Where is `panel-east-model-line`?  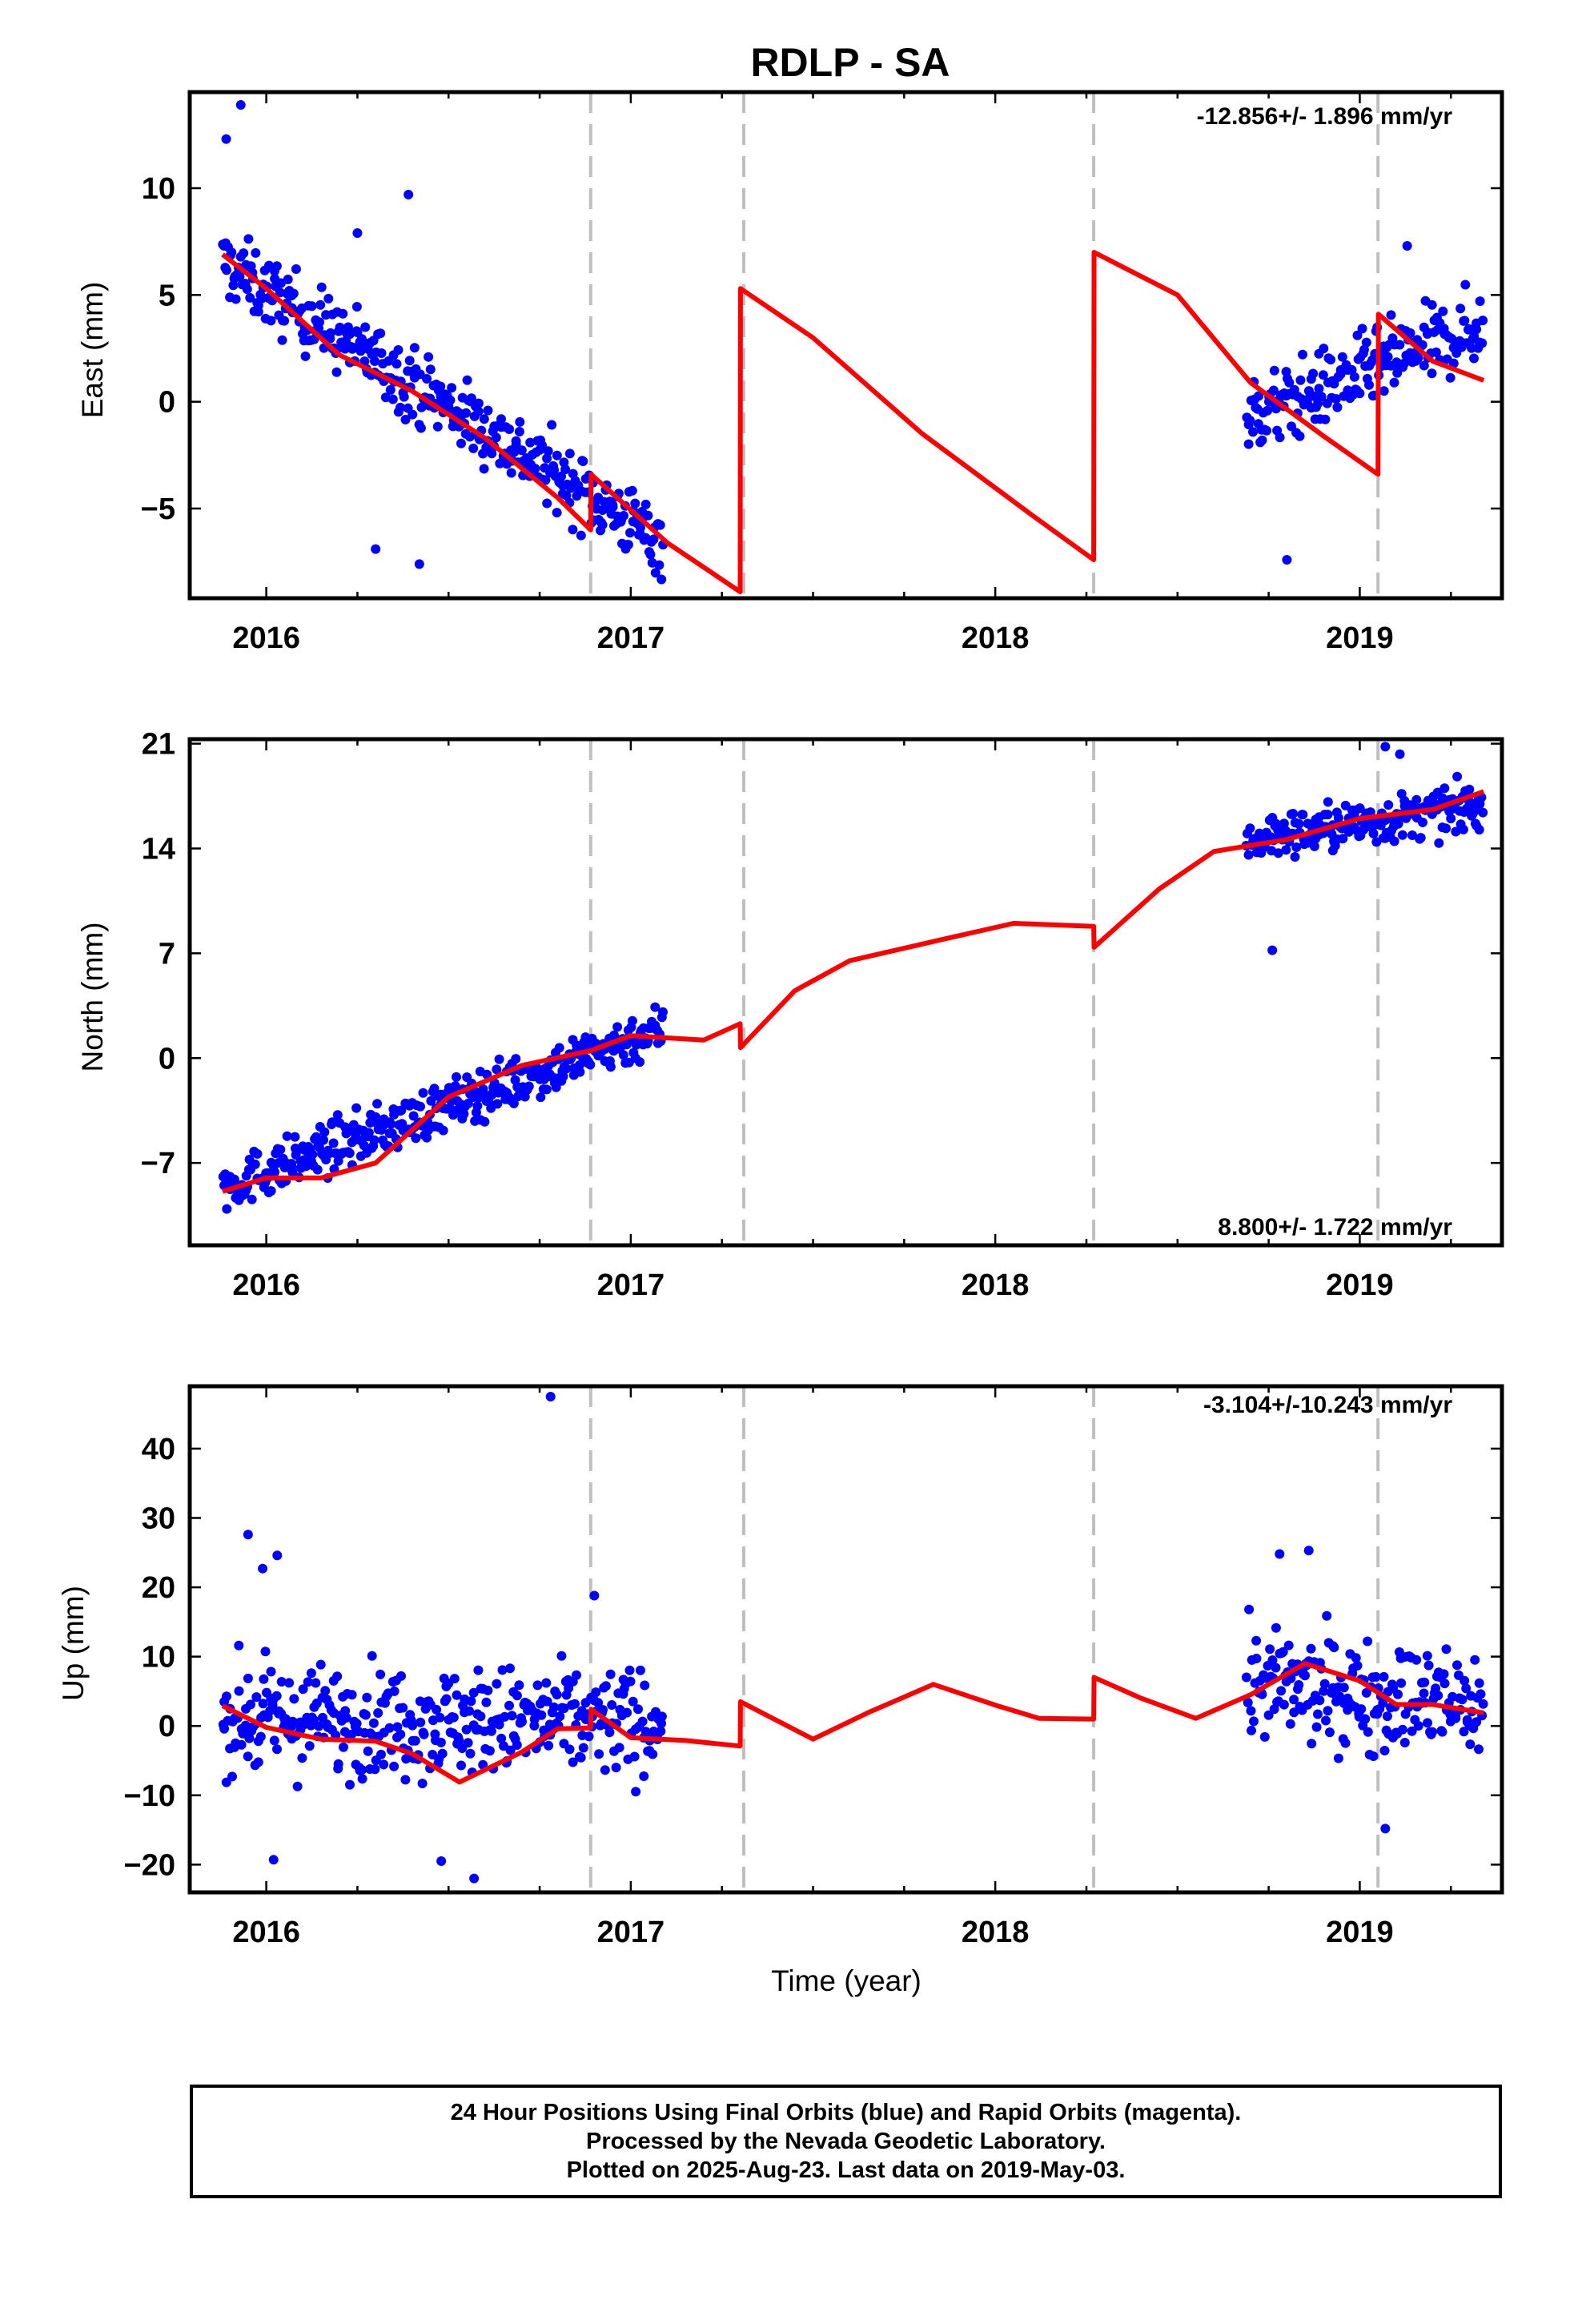 panel-east-model-line is located at coordinates (853, 422).